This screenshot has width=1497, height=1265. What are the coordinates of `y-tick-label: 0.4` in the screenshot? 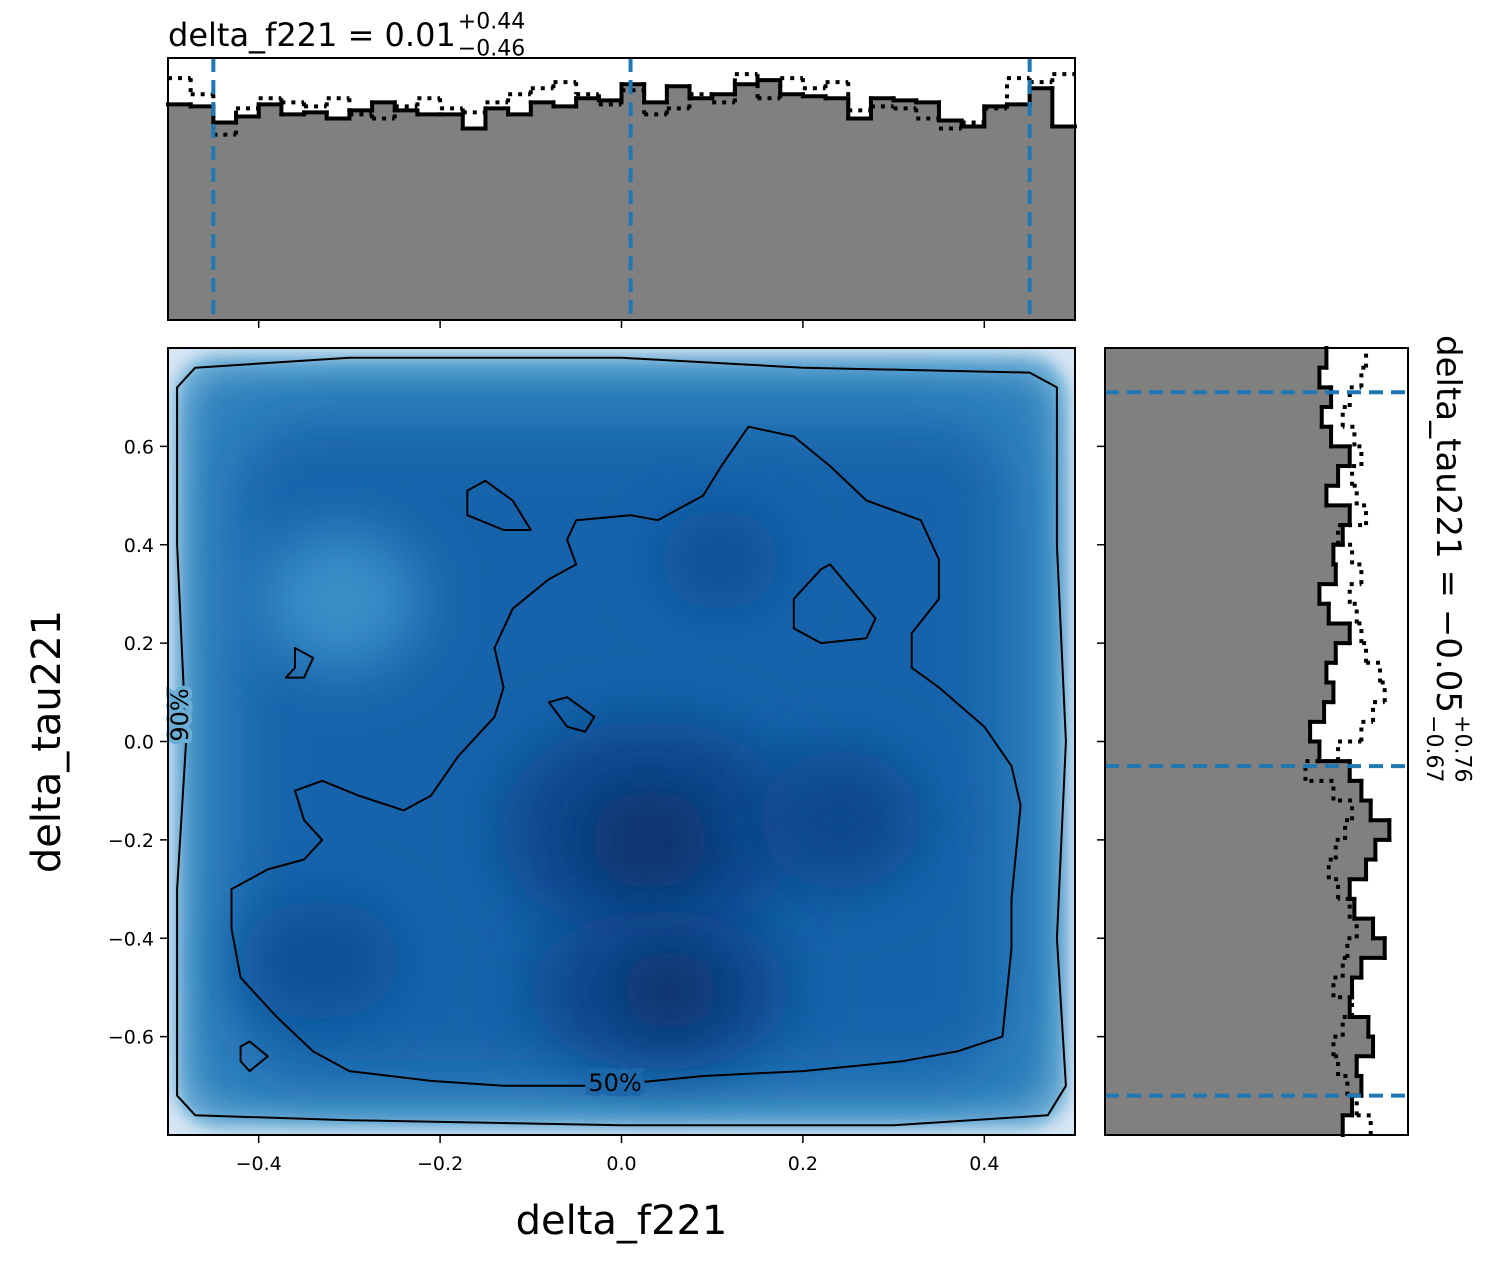 It's located at (139, 546).